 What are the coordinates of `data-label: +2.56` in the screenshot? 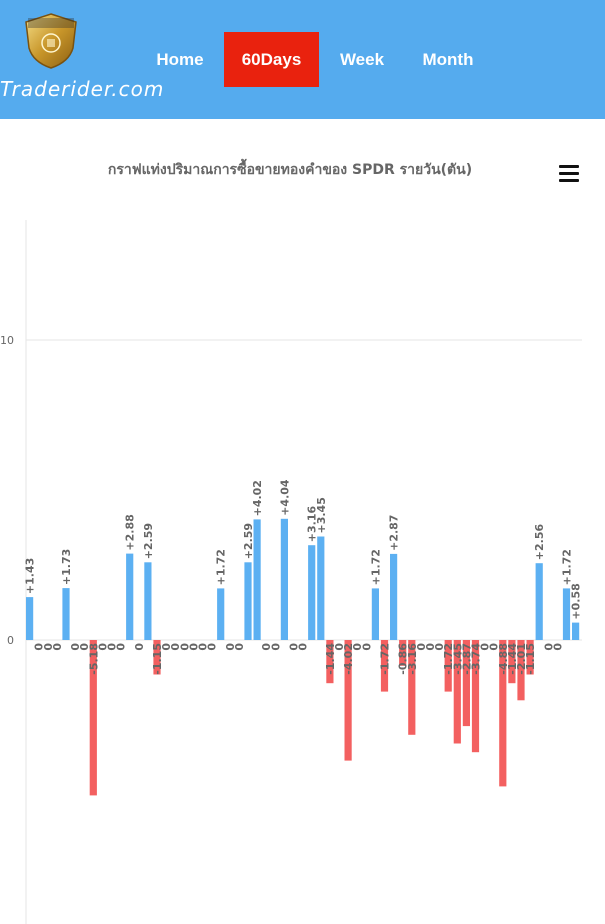 It's located at (539, 541).